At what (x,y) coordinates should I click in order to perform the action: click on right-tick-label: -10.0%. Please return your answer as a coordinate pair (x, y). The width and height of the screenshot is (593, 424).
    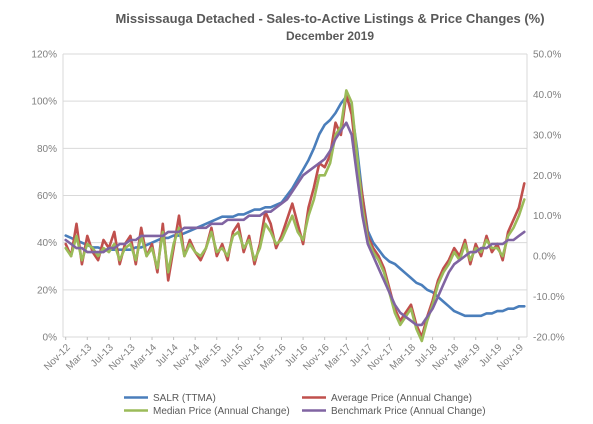
    Looking at the image, I should click on (549, 297).